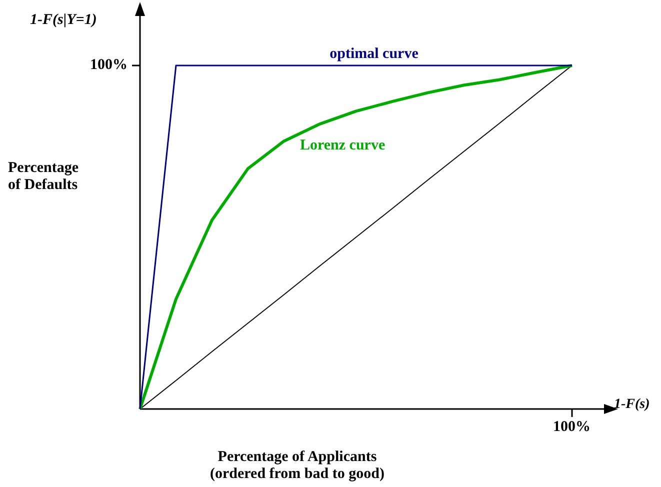 This screenshot has height=487, width=661. What do you see at coordinates (343, 145) in the screenshot?
I see `series-label: Lorenz curve` at bounding box center [343, 145].